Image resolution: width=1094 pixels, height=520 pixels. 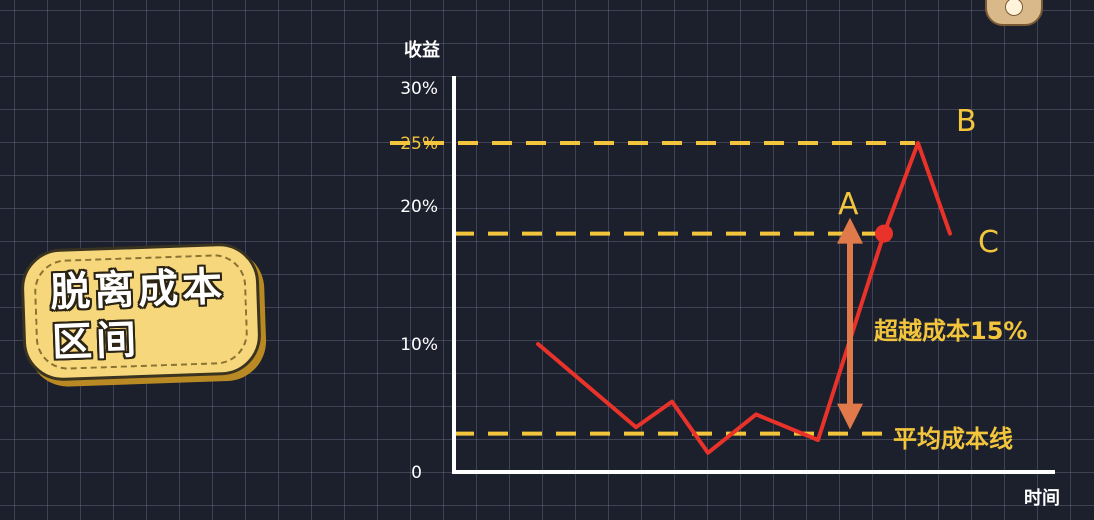 I want to click on range-arrow-head-top, so click(x=850, y=230).